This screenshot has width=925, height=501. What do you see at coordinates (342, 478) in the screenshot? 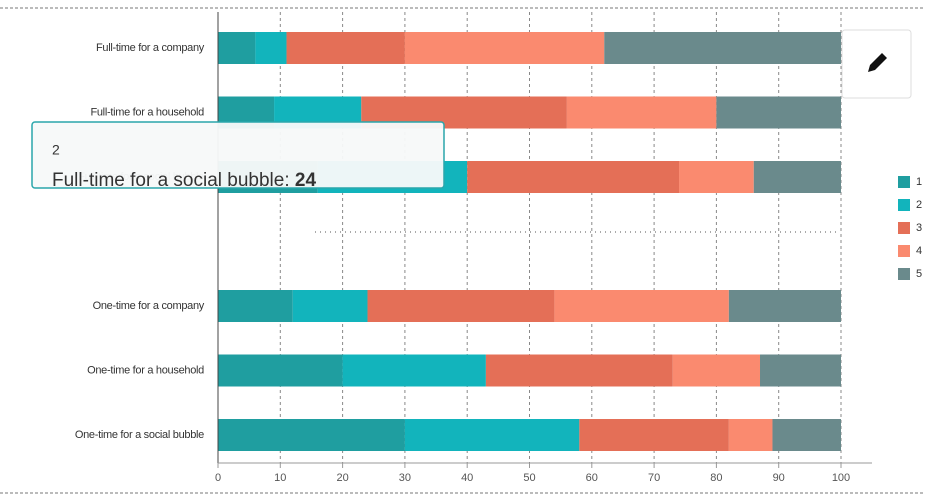
I see `x-tick-label: 20` at bounding box center [342, 478].